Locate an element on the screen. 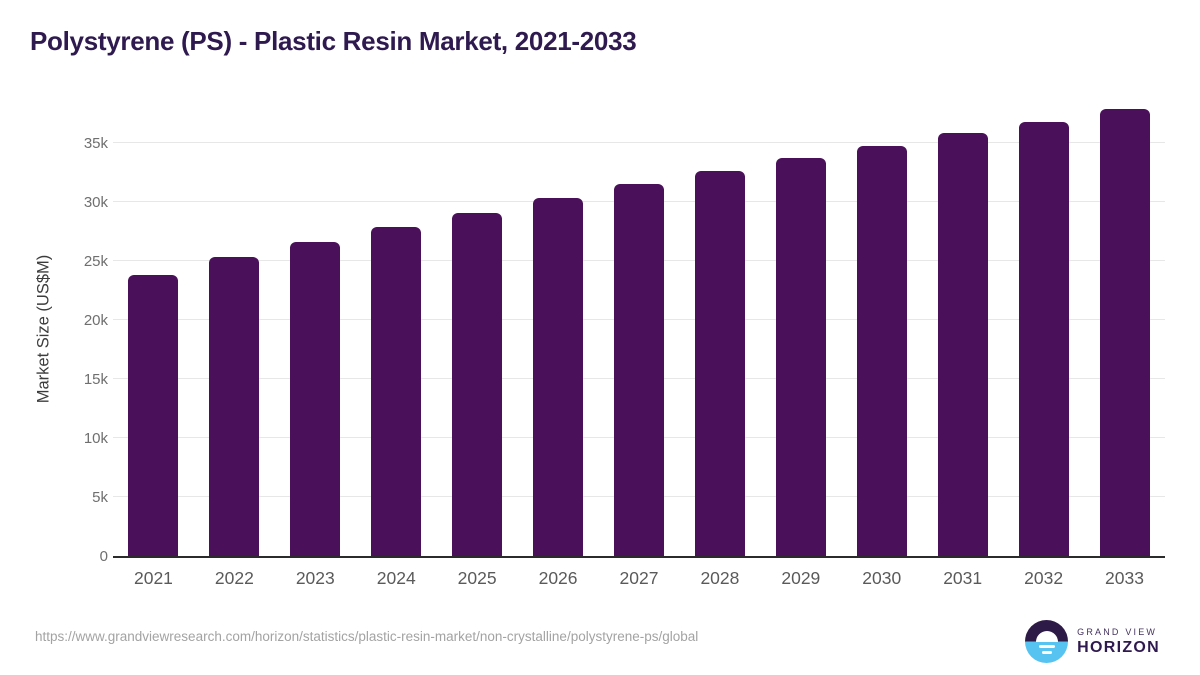 The width and height of the screenshot is (1200, 675). bar-2023 is located at coordinates (315, 399).